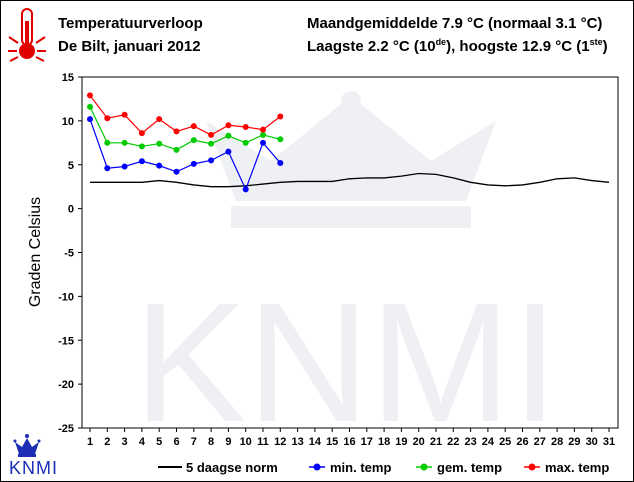 This screenshot has height=482, width=634. I want to click on high-ordinal: ste, so click(596, 42).